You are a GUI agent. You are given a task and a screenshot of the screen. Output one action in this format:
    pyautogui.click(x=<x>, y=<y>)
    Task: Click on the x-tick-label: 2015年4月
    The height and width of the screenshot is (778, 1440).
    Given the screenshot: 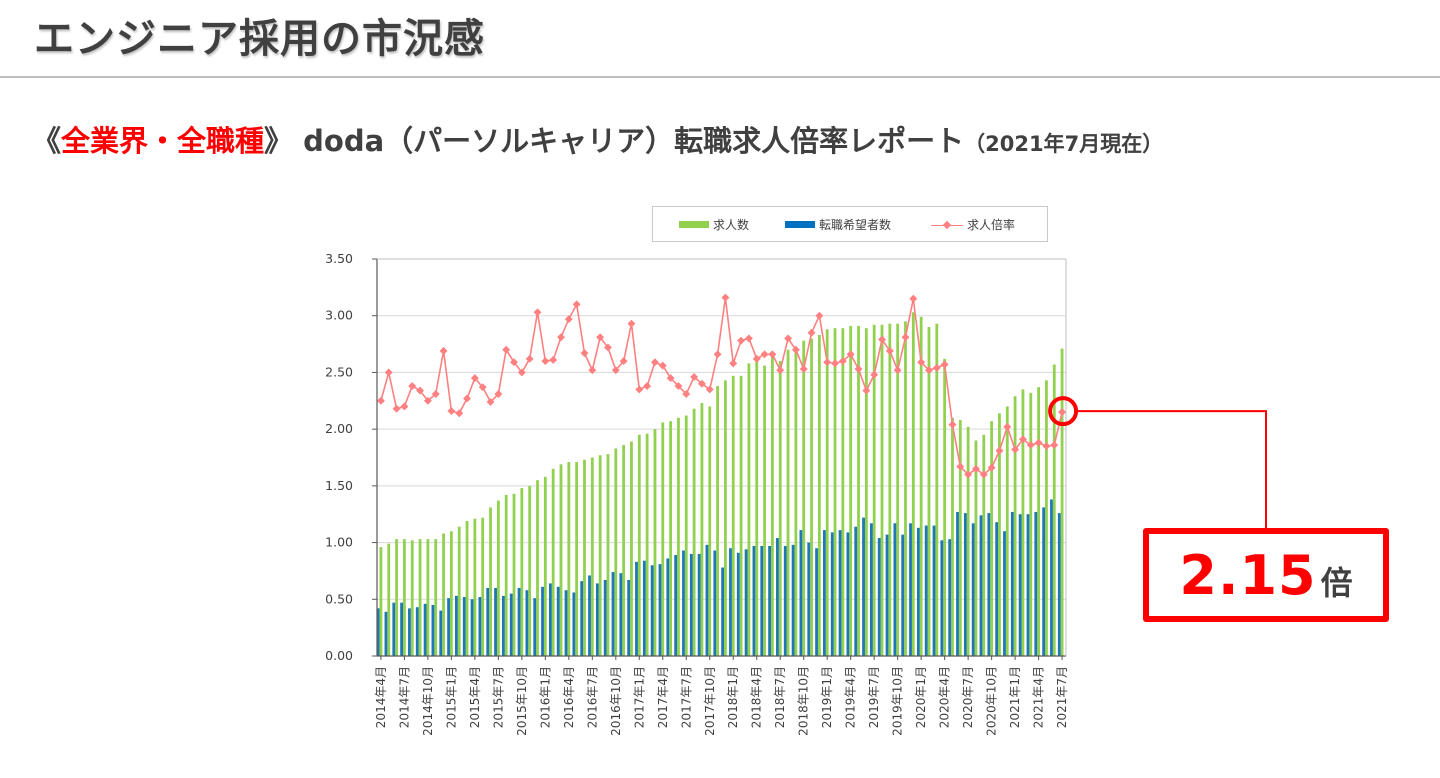 What is the action you would take?
    pyautogui.click(x=475, y=697)
    